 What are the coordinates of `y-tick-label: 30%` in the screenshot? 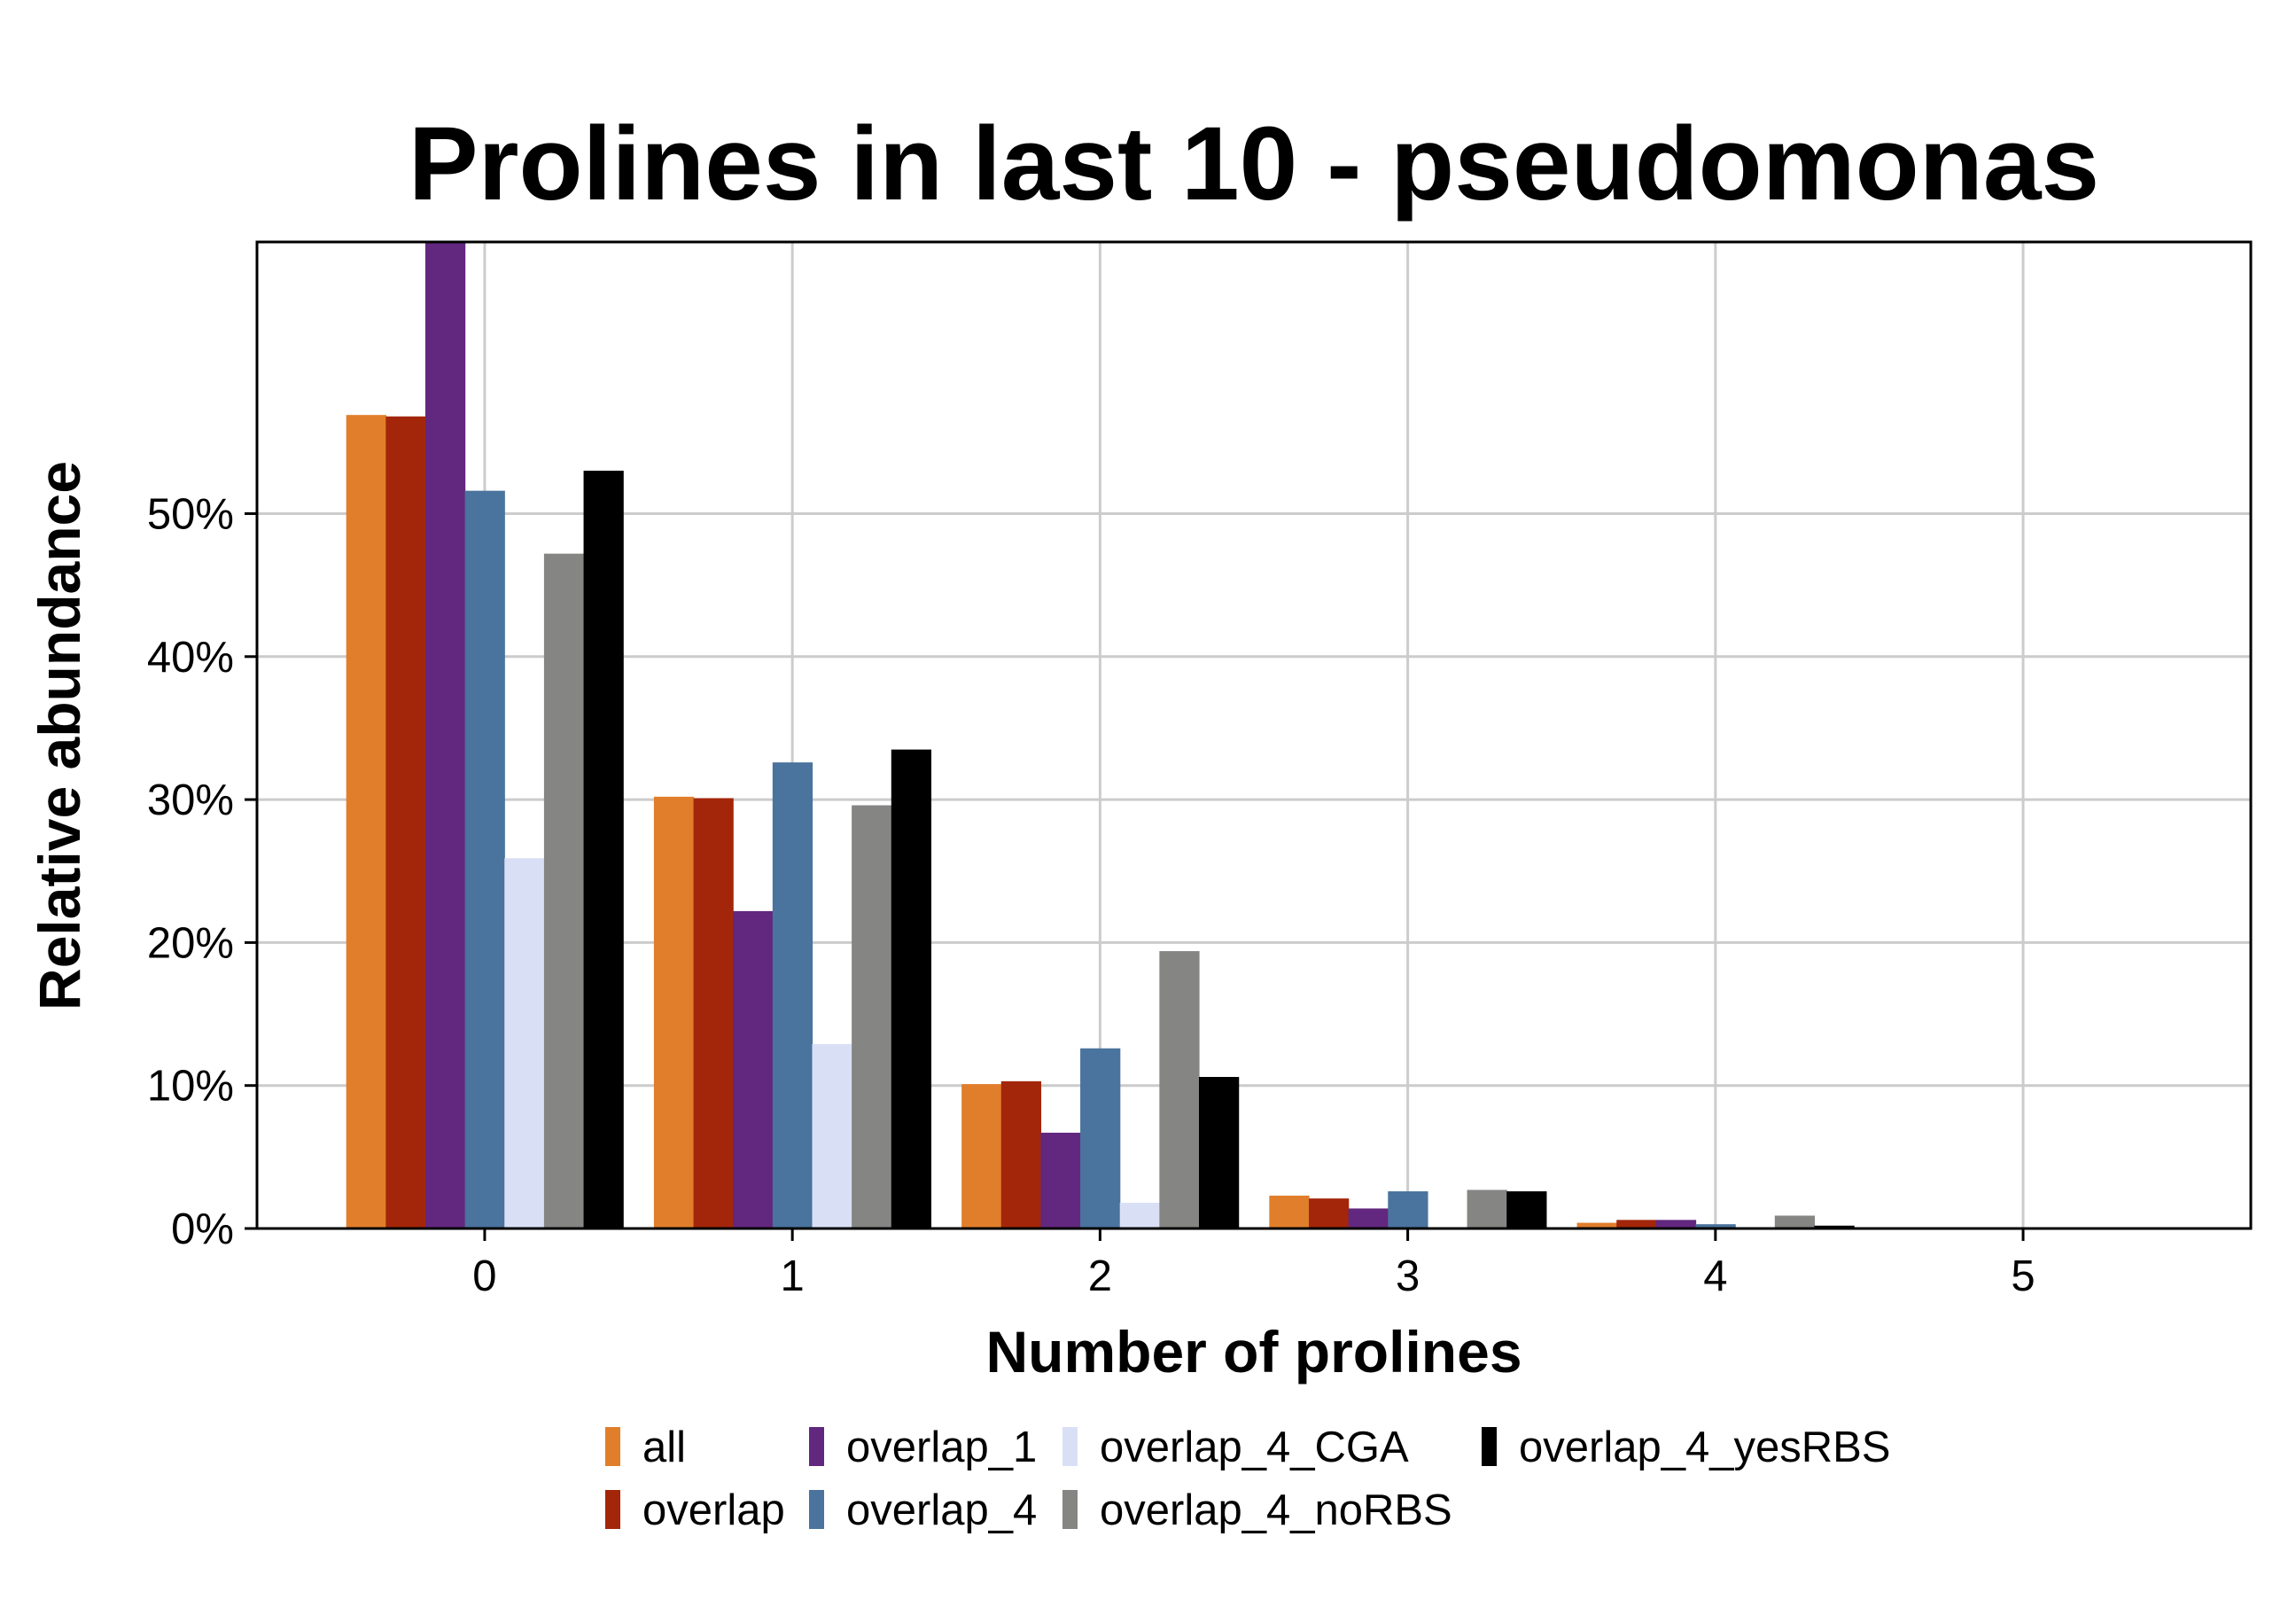 It's located at (190, 800).